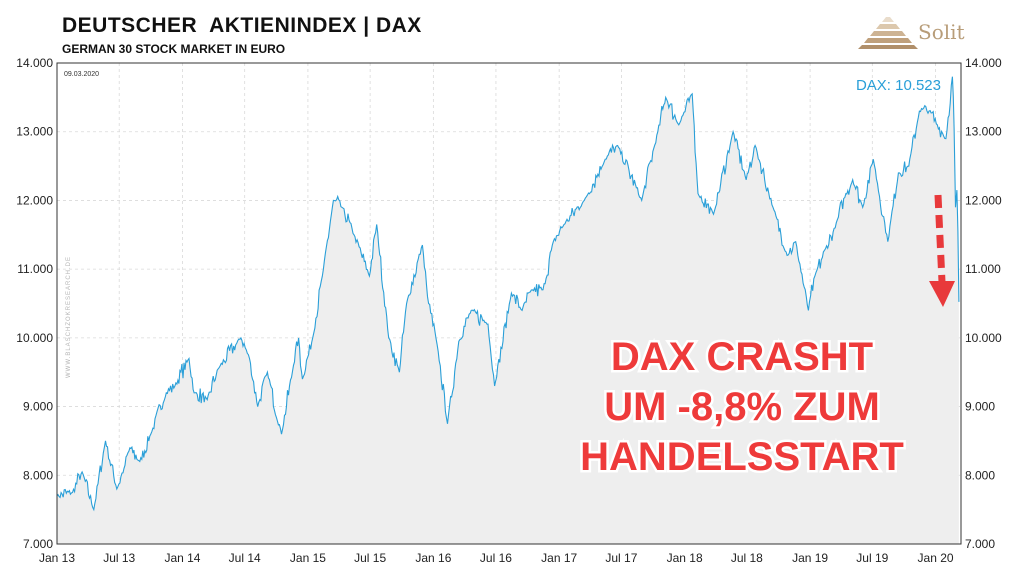 This screenshot has width=1024, height=576. Describe the element at coordinates (983, 269) in the screenshot. I see `y-tick-label-right: 11.000` at that location.